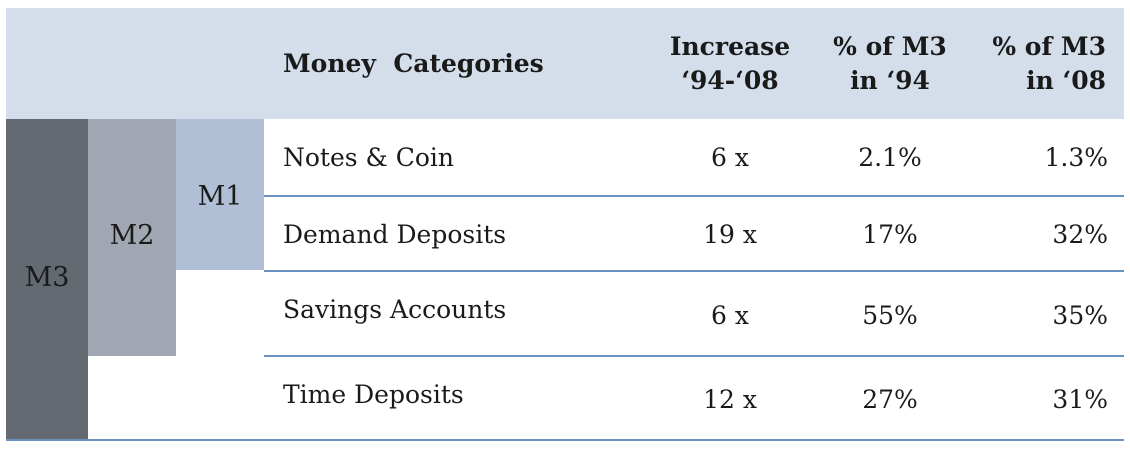  I want to click on aggregate-label-m3: M3, so click(47, 277).